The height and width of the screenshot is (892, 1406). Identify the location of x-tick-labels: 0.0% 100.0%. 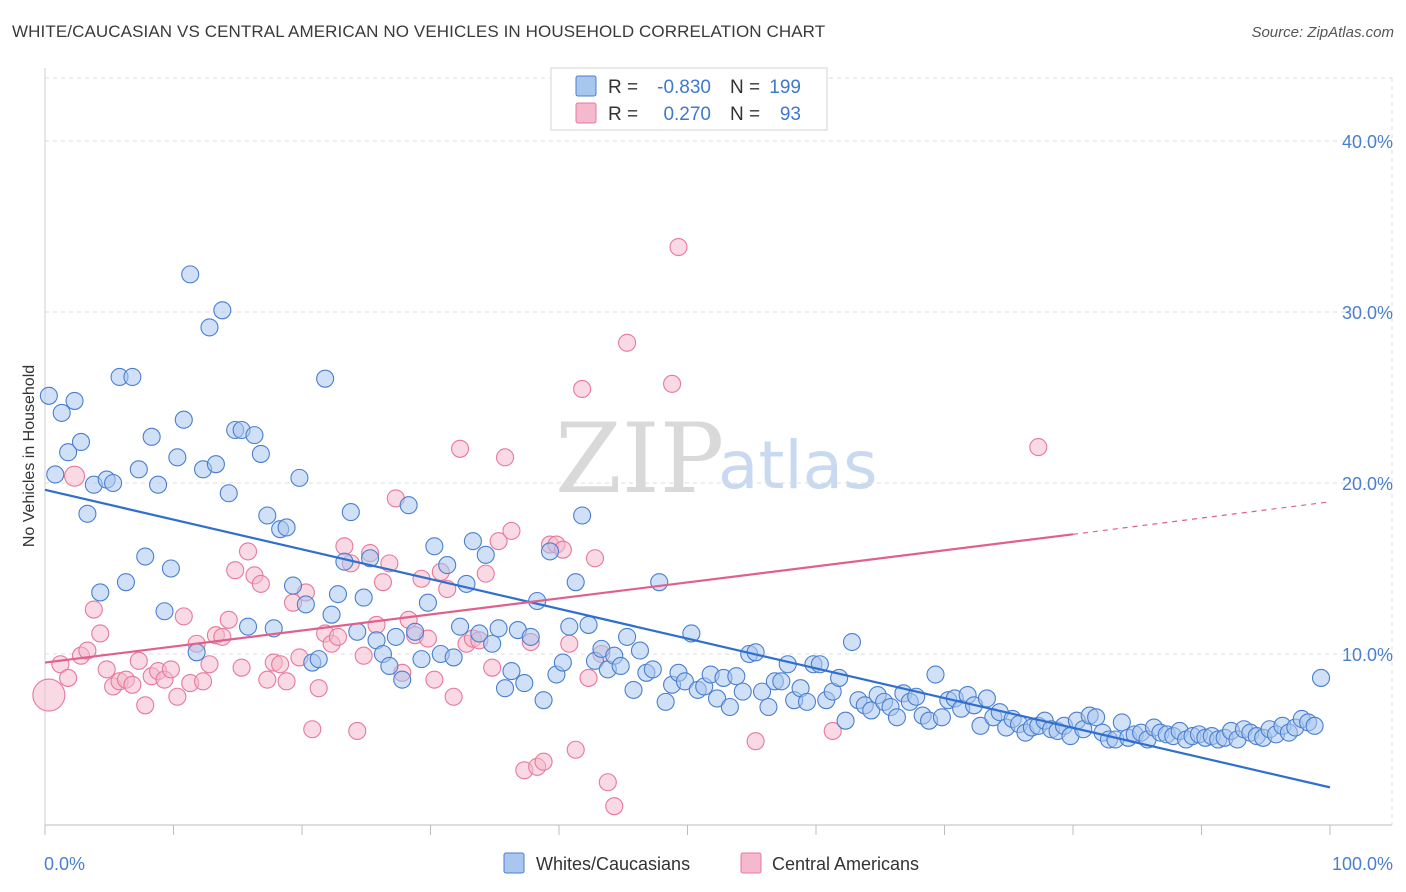
(718, 864).